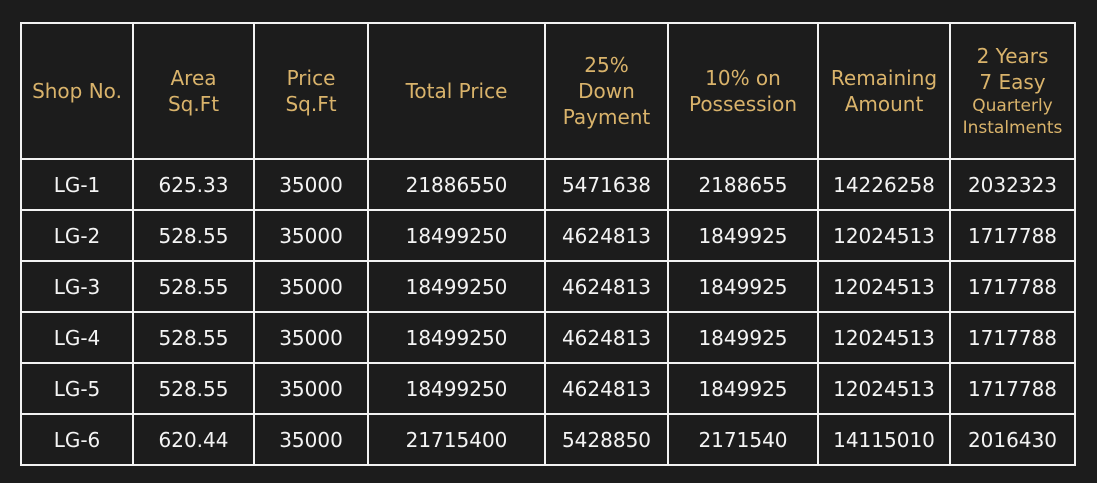 The image size is (1097, 483). Describe the element at coordinates (77, 184) in the screenshot. I see `cell-shop-no: LG-1` at that location.